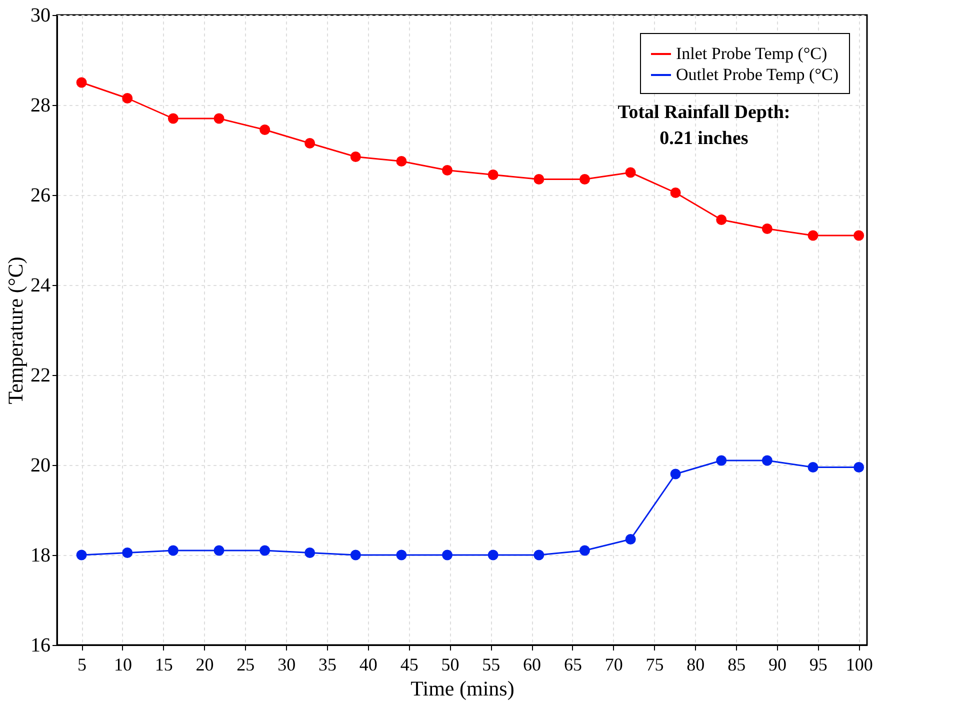  I want to click on y-tick-label: 22, so click(40, 375).